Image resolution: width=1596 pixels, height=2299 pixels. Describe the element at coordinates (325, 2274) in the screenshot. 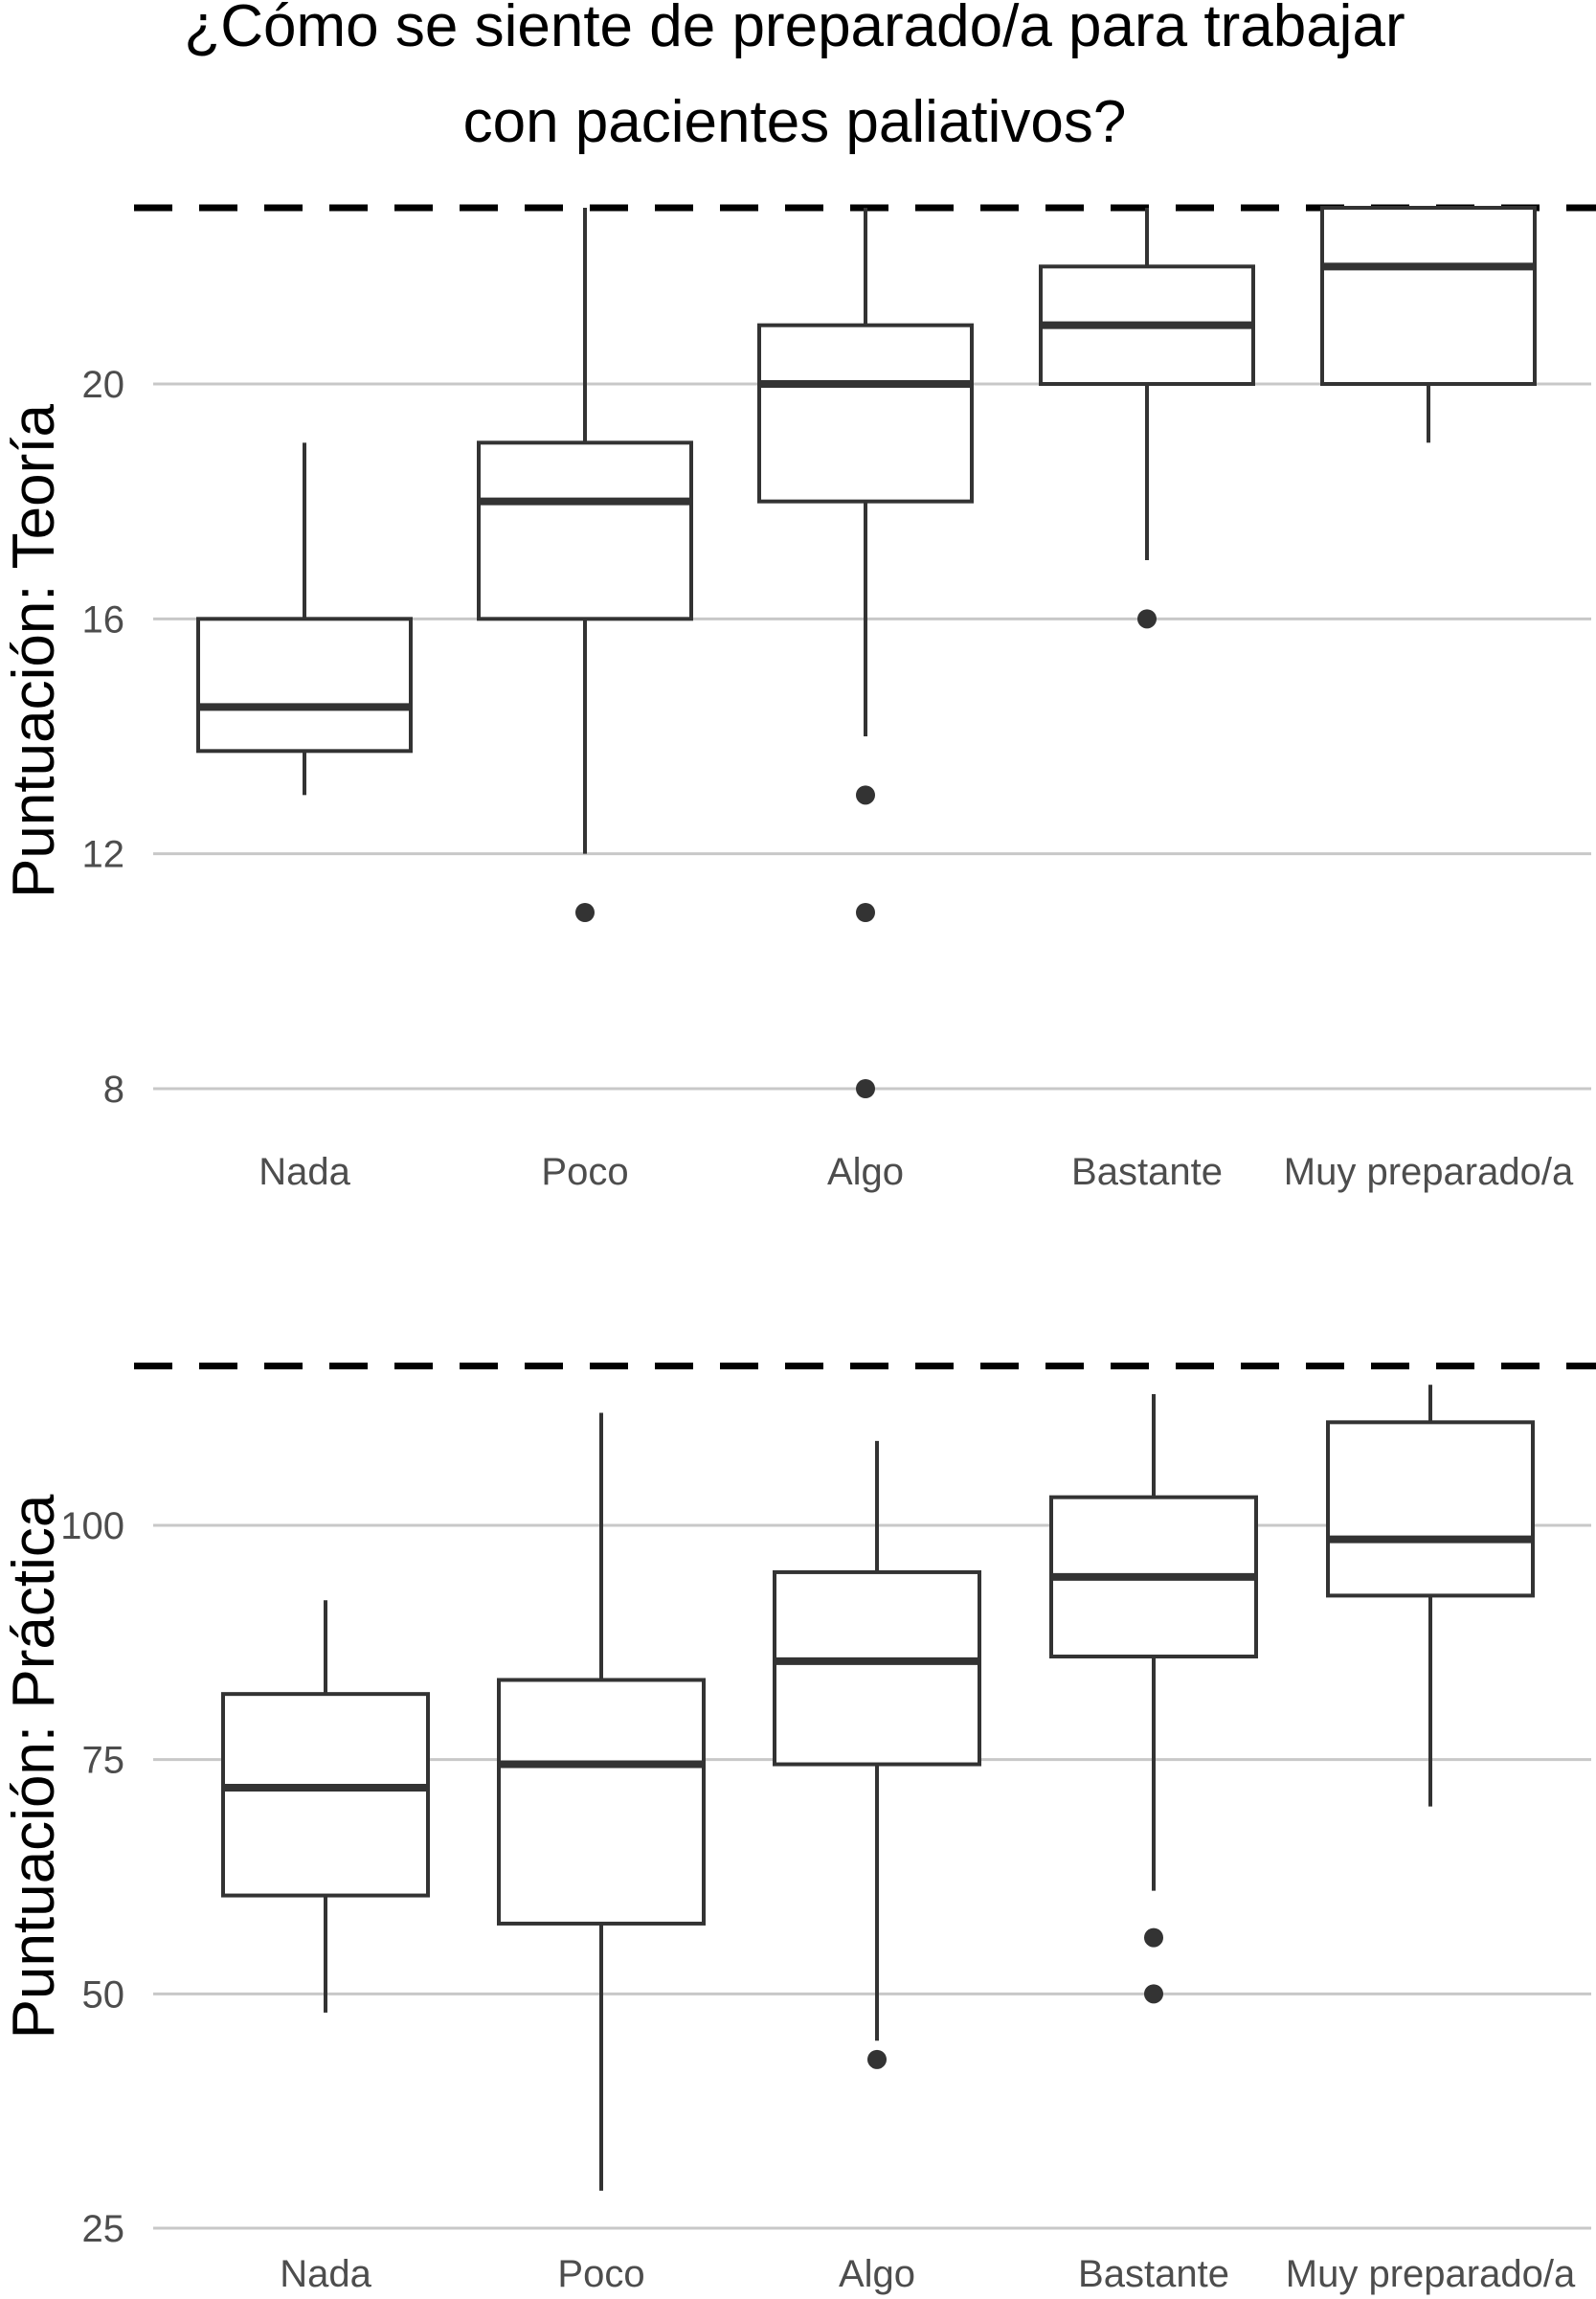

I see `panel-1-x-tick-label-1: Nada` at that location.